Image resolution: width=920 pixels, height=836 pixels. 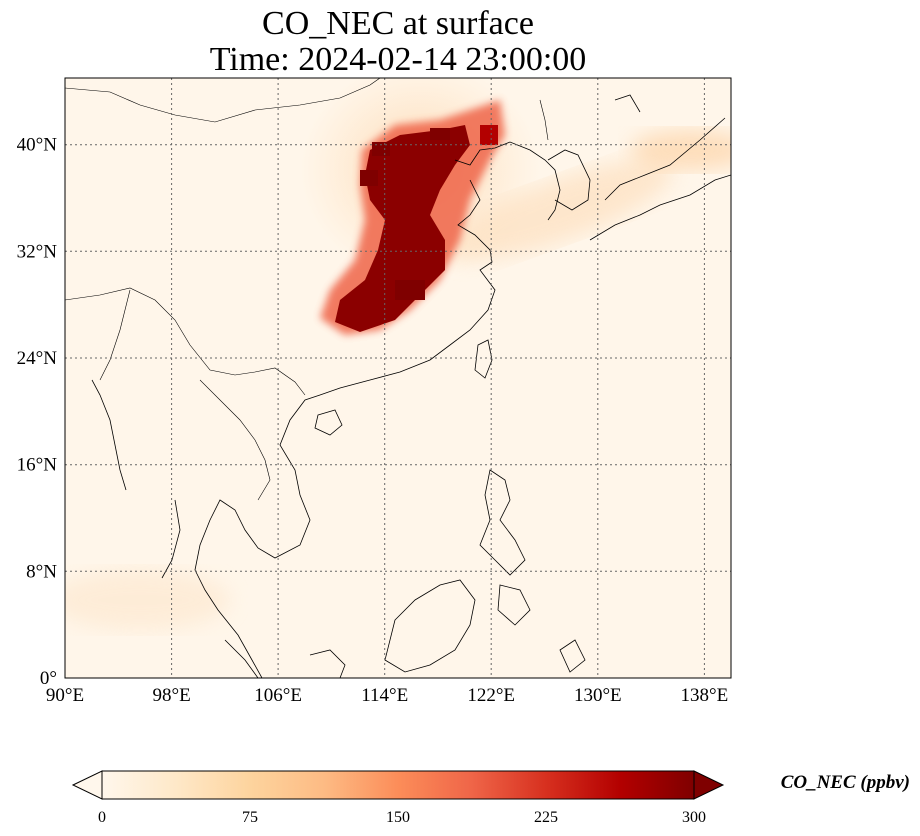 I want to click on colorbar-tick-label: 225, so click(x=546, y=817).